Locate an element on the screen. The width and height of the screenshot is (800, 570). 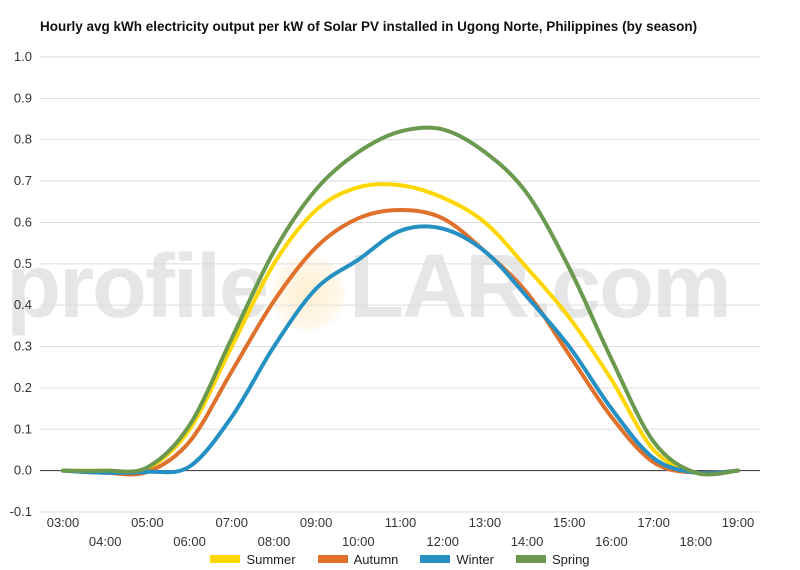
x-tick-label: 18:00 is located at coordinates (696, 541).